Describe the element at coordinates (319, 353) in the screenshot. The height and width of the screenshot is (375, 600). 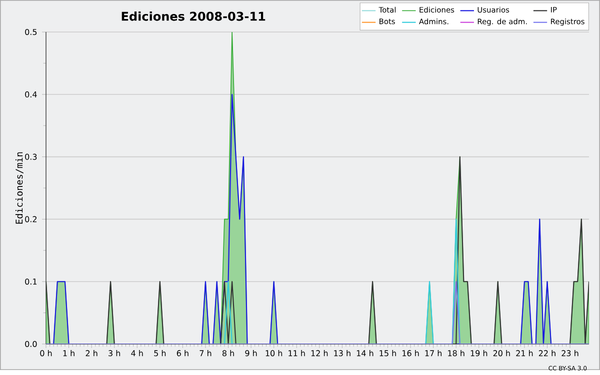
I see `x-tick-label: 12 h` at that location.